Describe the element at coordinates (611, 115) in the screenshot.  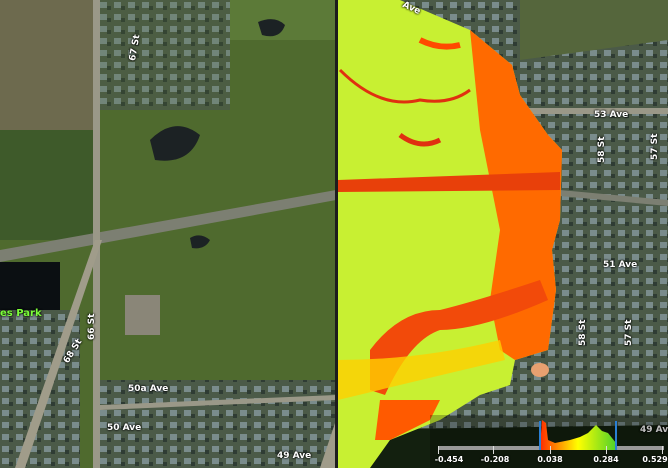
I see `street-label-53-ave: 53 Ave` at that location.